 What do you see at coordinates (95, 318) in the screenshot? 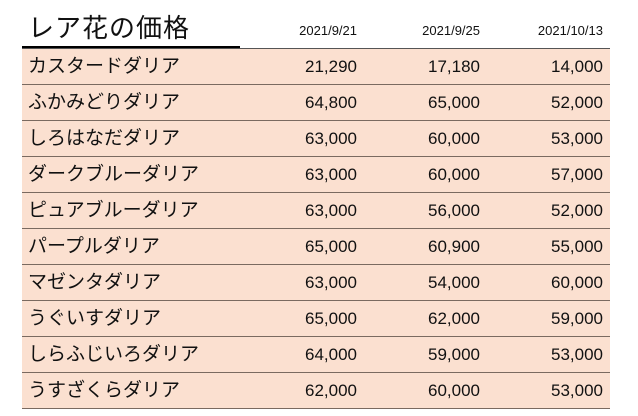
I see `flower-name-cell: うぐいすダリア` at bounding box center [95, 318].